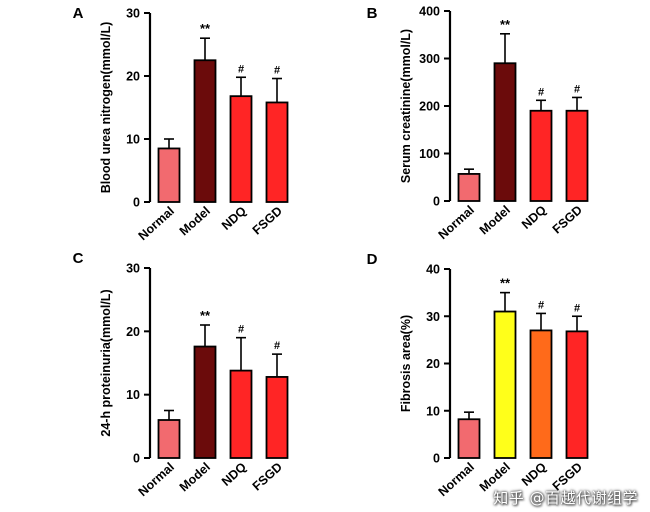 The image size is (650, 512). I want to click on y-tick-label: 200, so click(429, 107).